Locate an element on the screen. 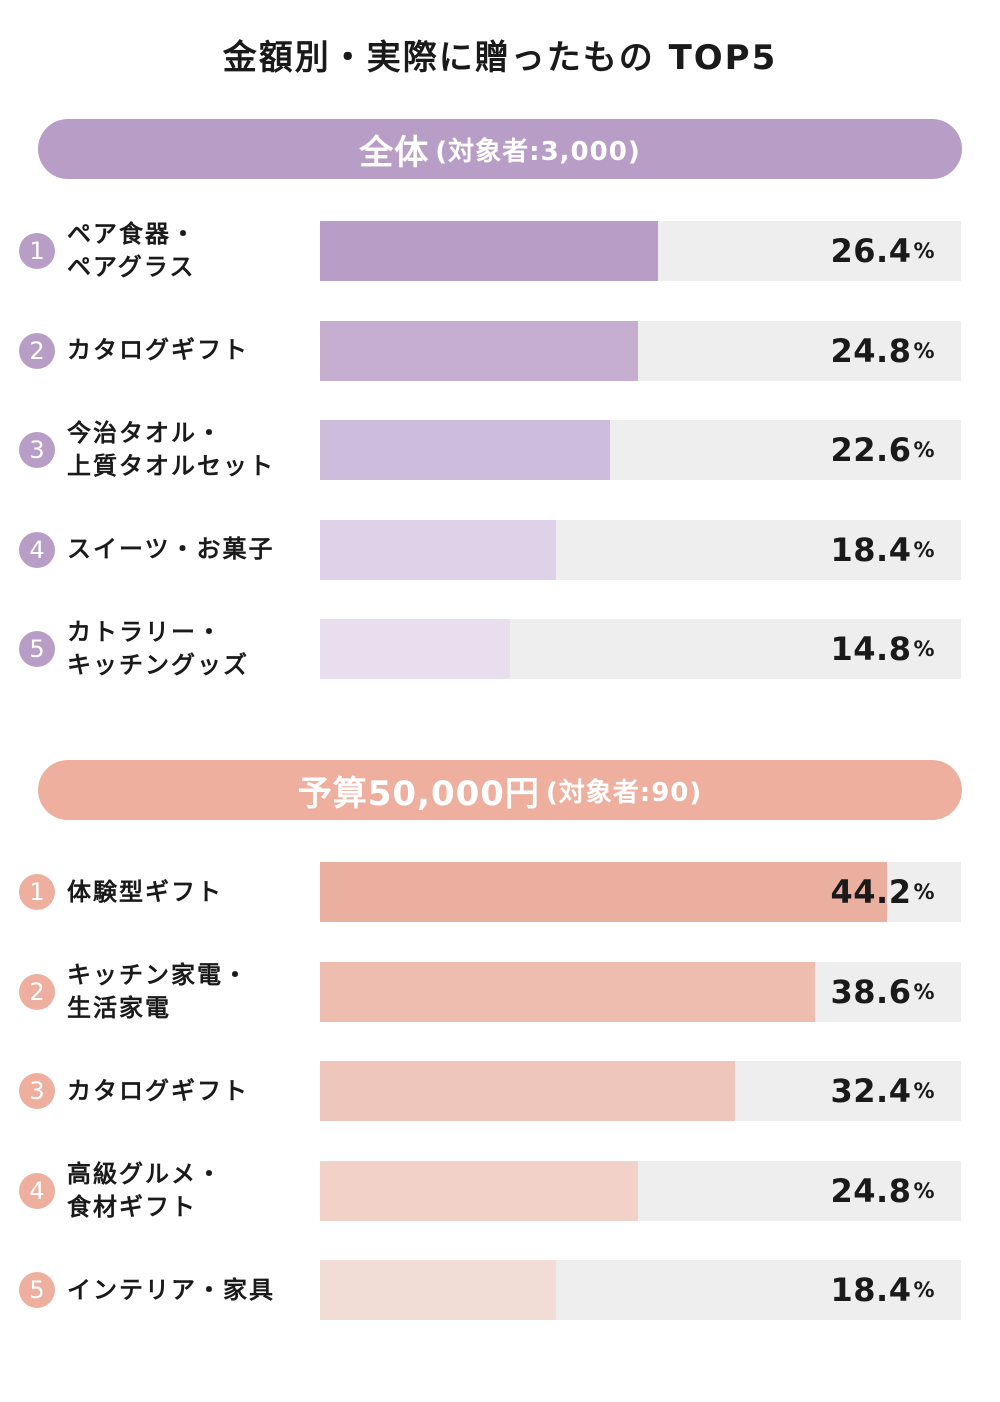  value-label: 44.2% is located at coordinates (883, 892).